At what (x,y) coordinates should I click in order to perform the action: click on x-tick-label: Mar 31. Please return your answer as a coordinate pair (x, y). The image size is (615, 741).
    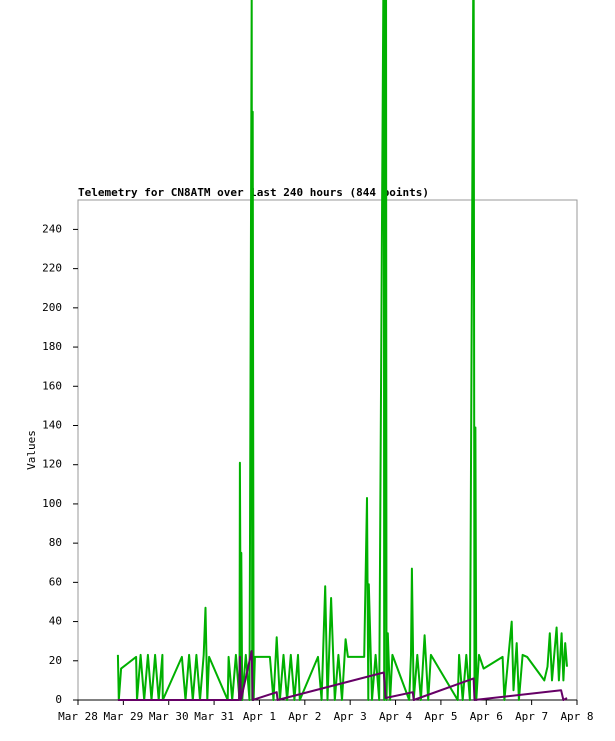
    Looking at the image, I should click on (214, 716).